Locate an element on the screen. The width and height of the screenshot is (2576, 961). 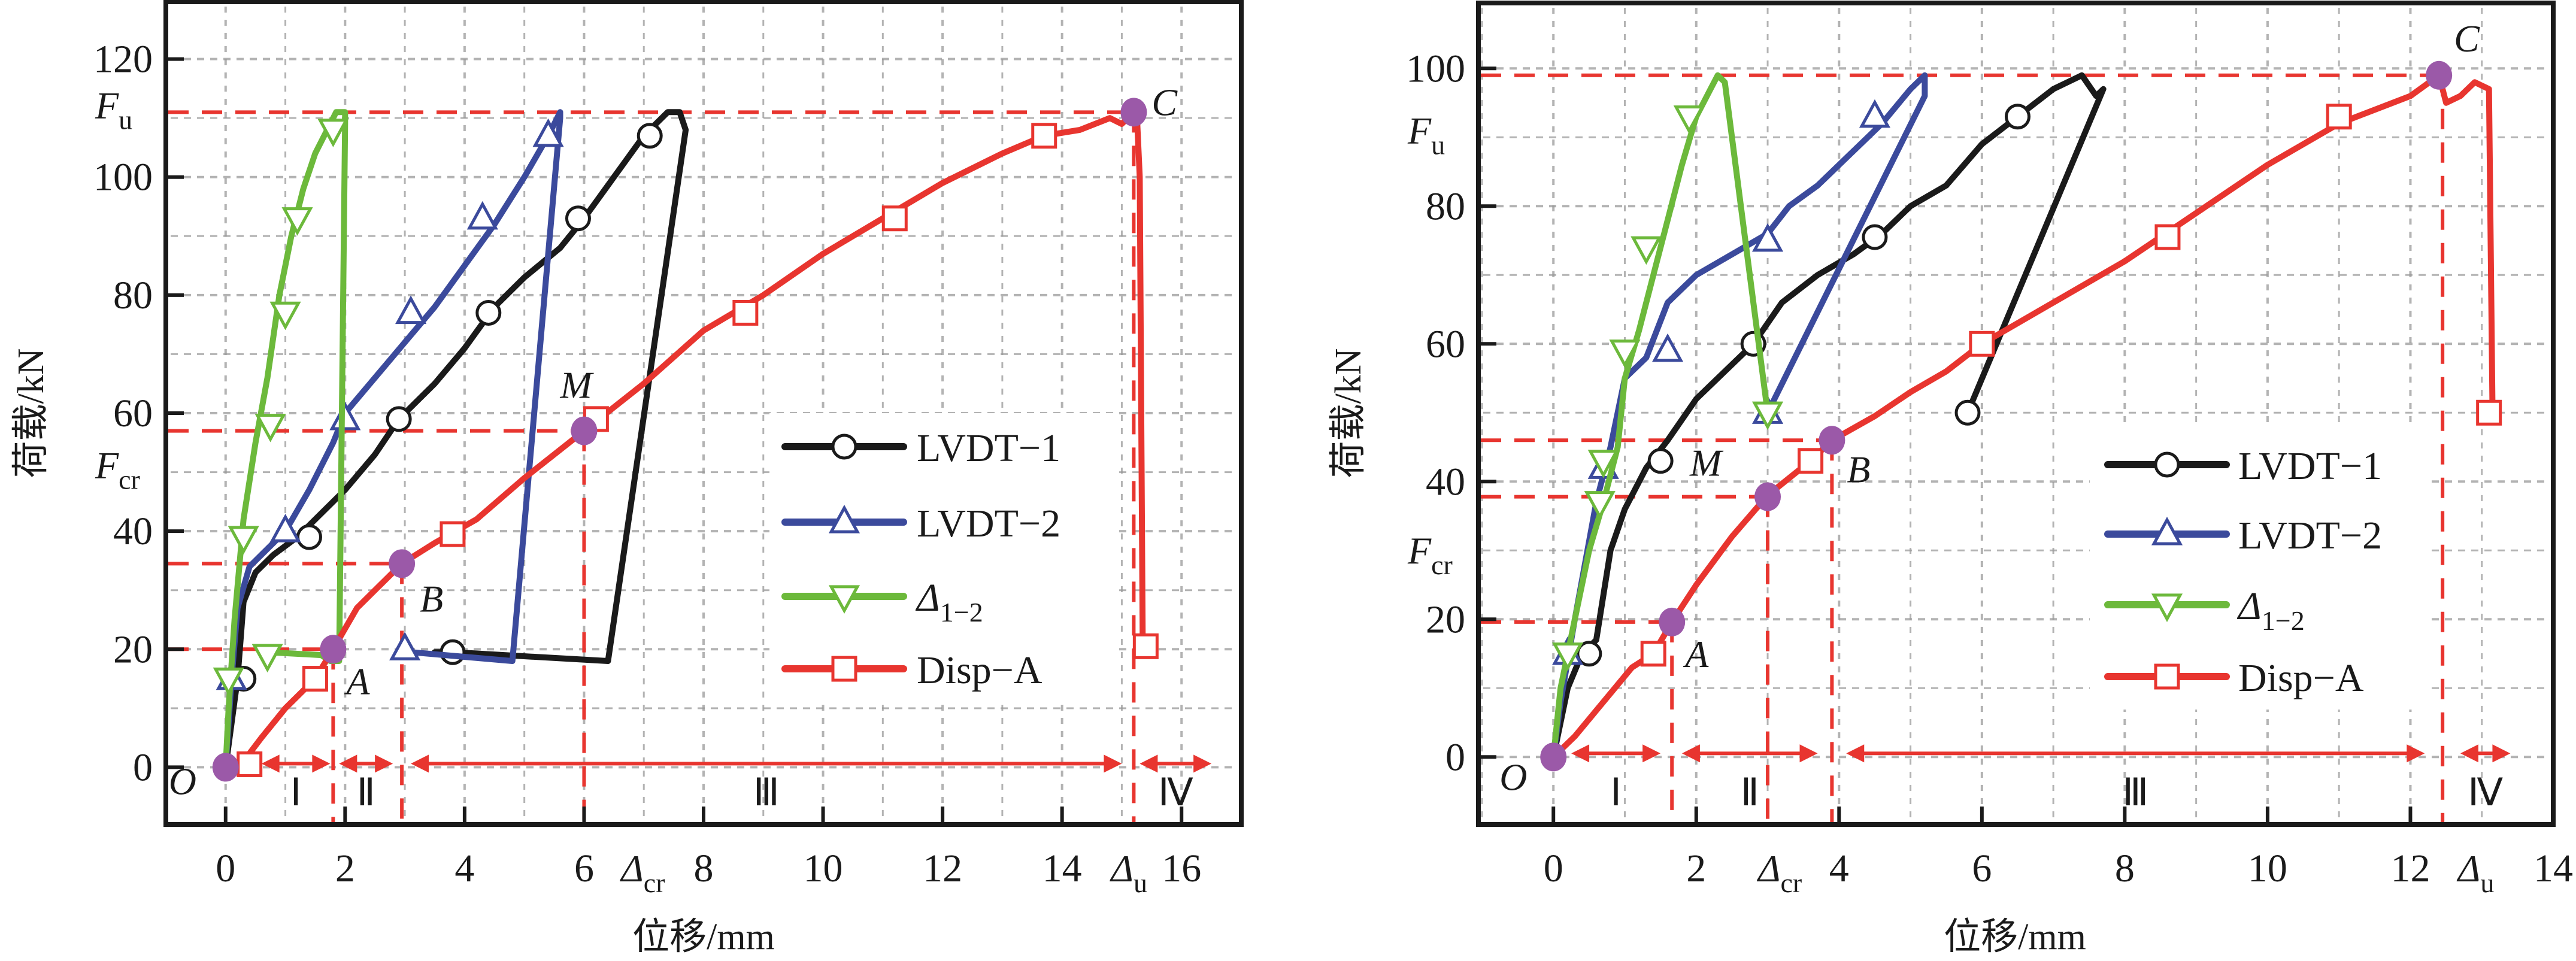
y-tick-label: 40 is located at coordinates (1445, 482).